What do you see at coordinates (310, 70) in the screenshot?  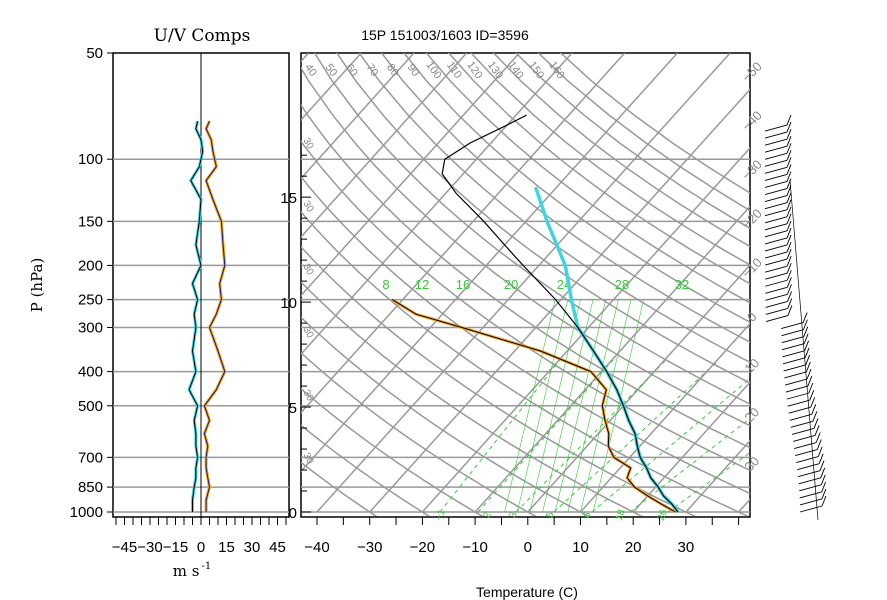 I see `theta-label: 40` at bounding box center [310, 70].